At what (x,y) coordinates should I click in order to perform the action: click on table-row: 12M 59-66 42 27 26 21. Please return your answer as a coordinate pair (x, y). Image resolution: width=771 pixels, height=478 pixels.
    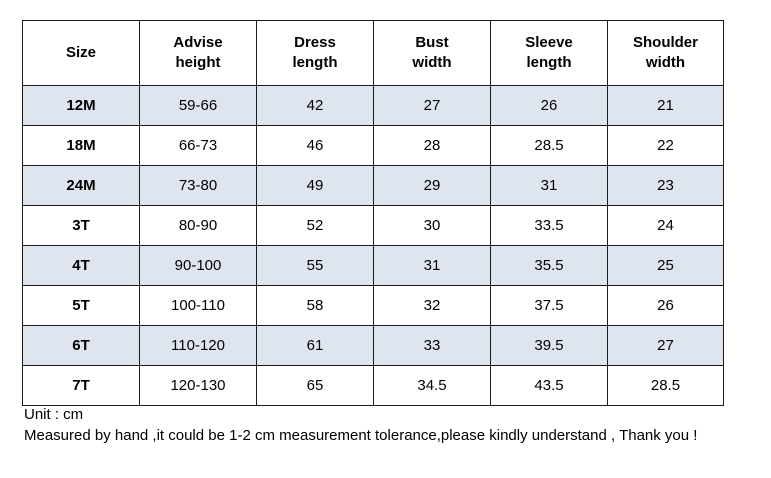
    Looking at the image, I should click on (373, 105).